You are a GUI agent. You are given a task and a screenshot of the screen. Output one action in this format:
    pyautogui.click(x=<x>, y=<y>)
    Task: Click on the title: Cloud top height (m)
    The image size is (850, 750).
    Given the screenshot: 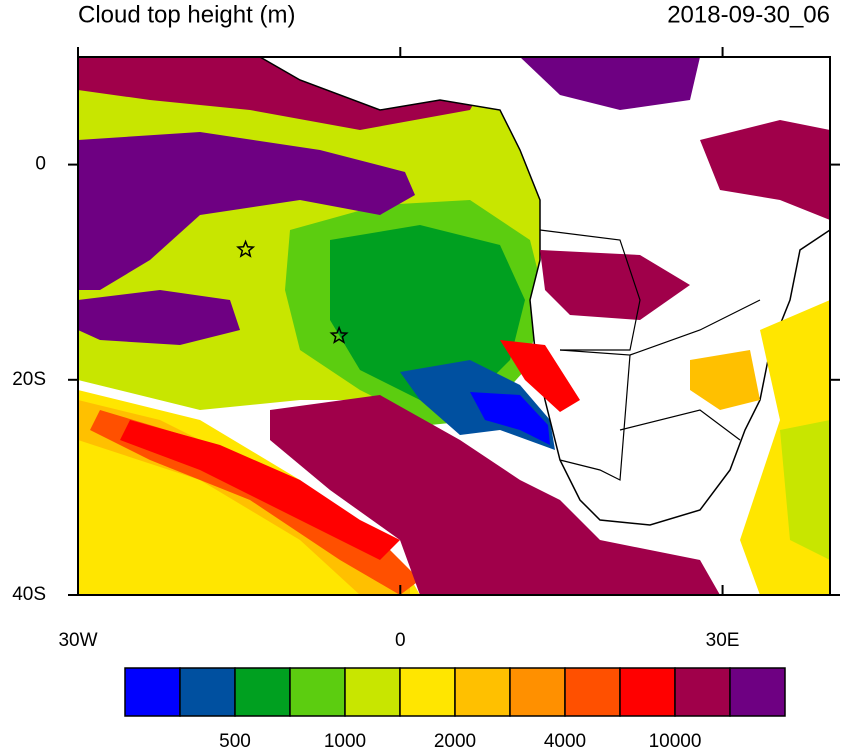 What is the action you would take?
    pyautogui.click(x=186, y=14)
    